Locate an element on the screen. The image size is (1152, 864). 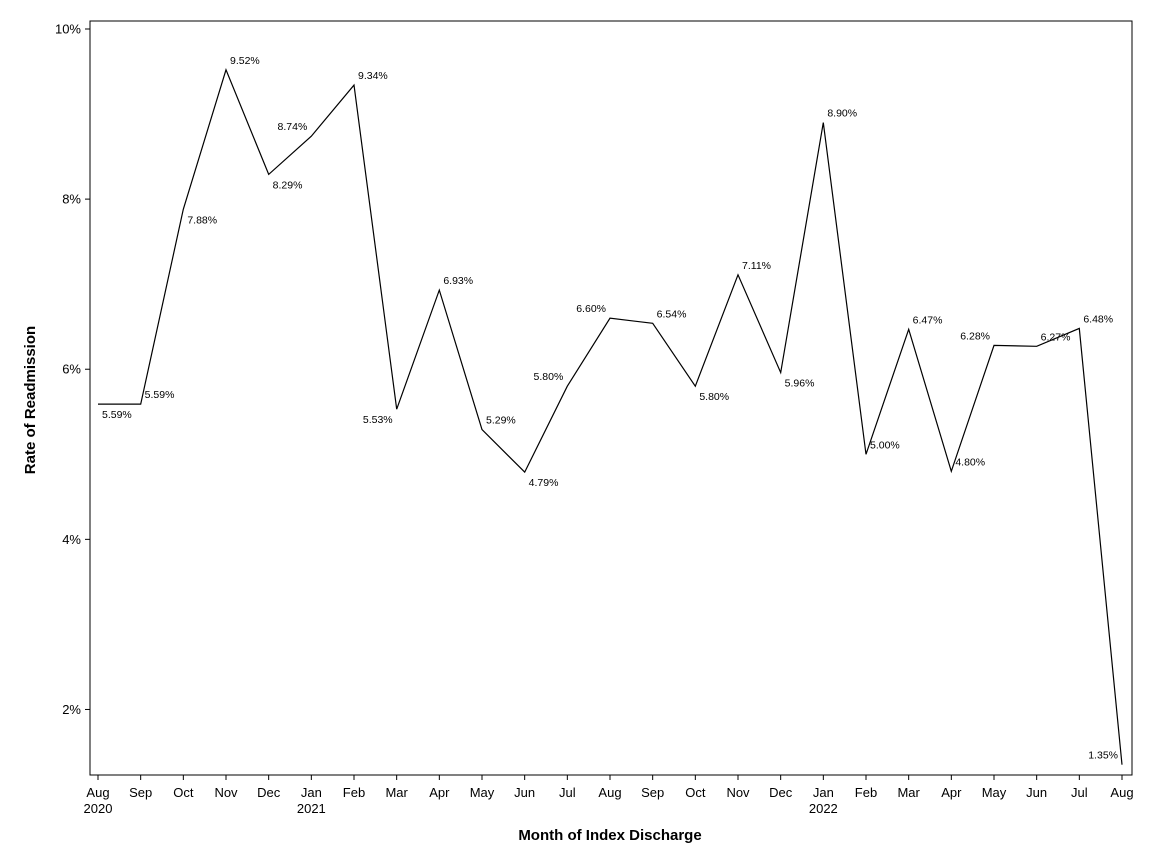
y-tick-label: 2% is located at coordinates (71, 709).